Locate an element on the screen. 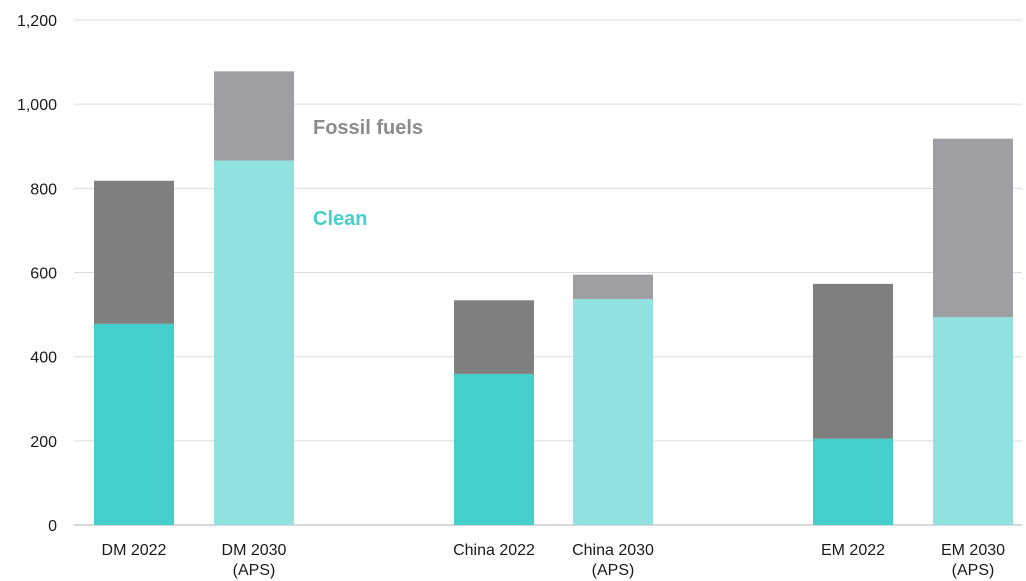 This screenshot has height=581, width=1026. x-tick-label: China 2022 is located at coordinates (494, 550).